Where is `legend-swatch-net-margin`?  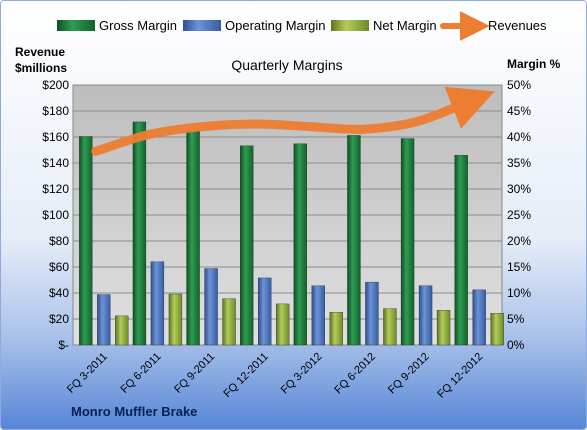 legend-swatch-net-margin is located at coordinates (350, 25).